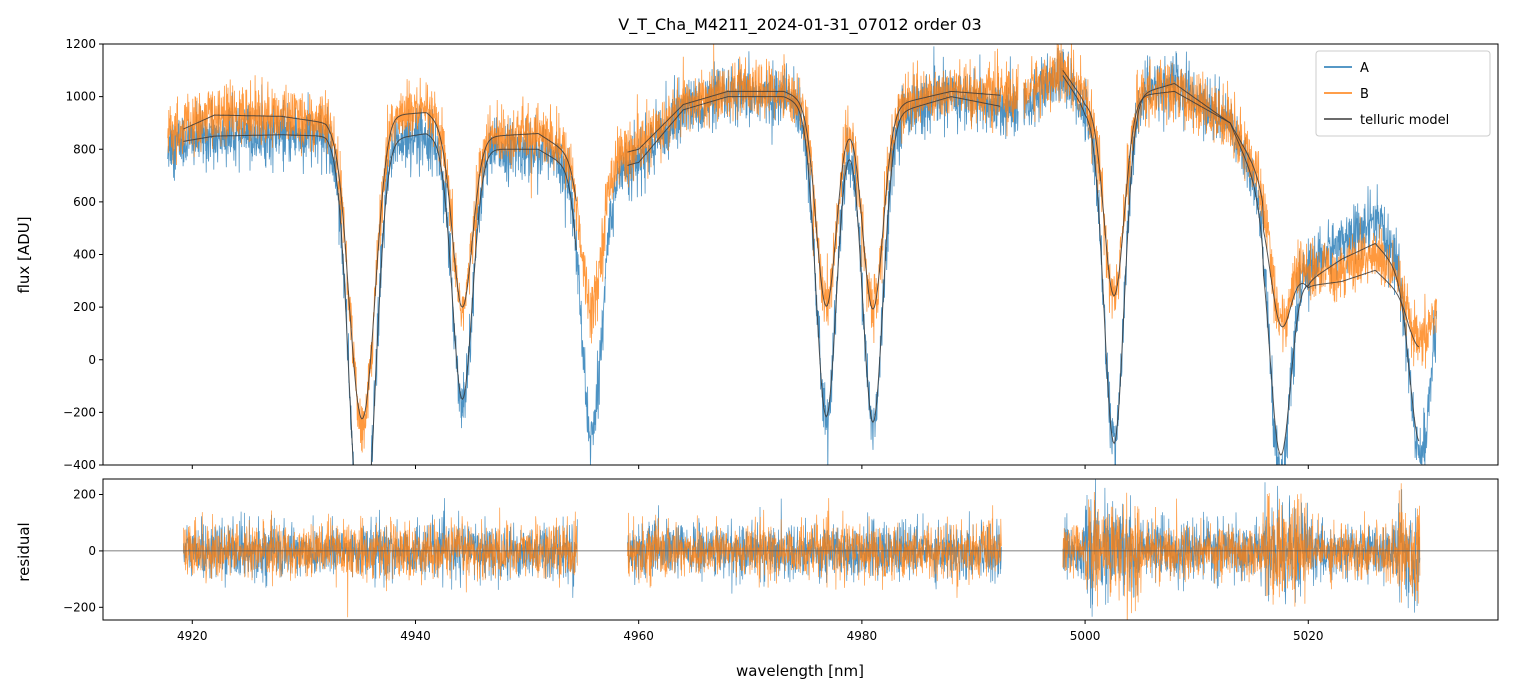  What do you see at coordinates (1085, 636) in the screenshot?
I see `x-tick-label: 5000` at bounding box center [1085, 636].